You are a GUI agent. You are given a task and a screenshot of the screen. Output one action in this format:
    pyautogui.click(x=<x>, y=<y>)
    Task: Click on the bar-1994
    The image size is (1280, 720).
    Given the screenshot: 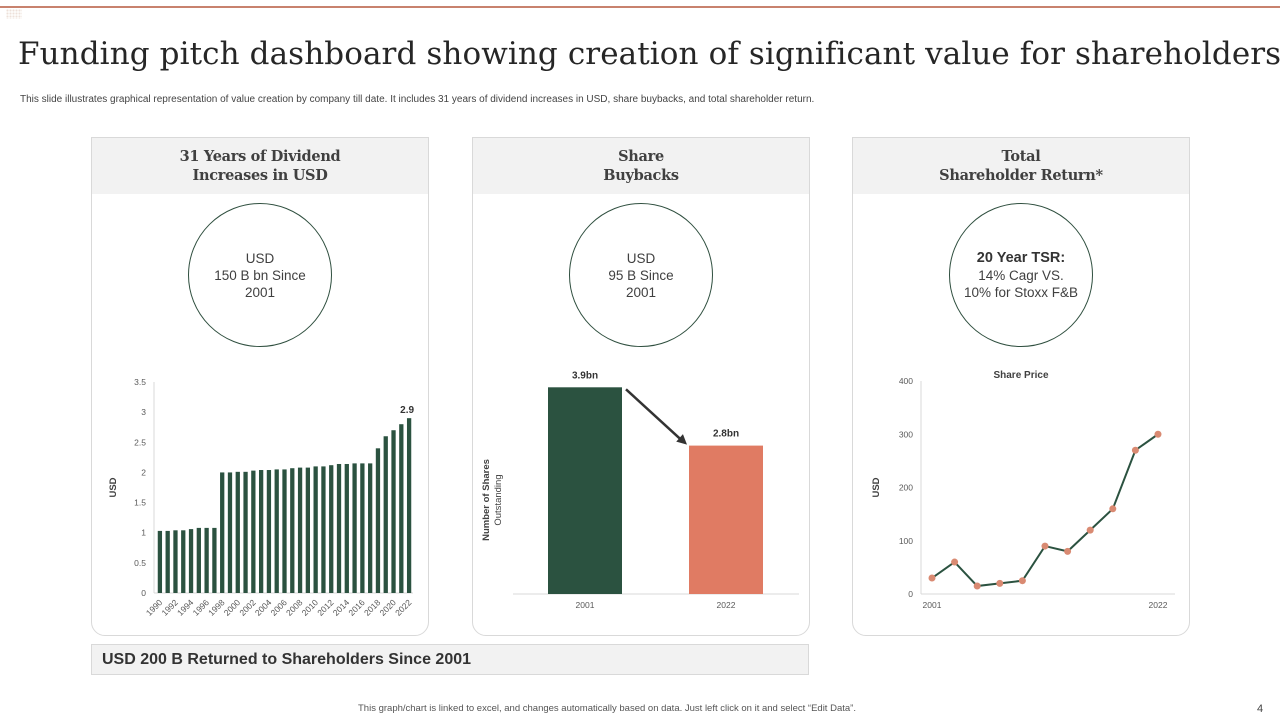 What is the action you would take?
    pyautogui.click(x=191, y=561)
    